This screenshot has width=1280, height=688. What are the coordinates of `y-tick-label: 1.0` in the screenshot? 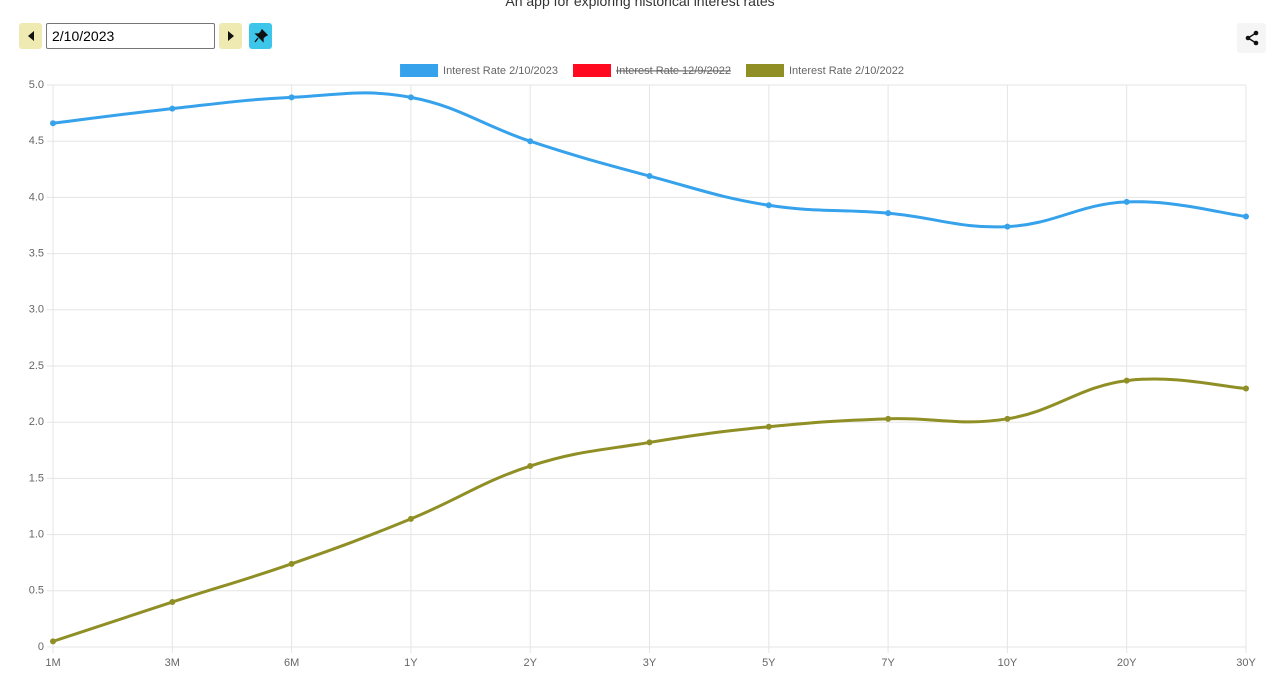 It's located at (36, 535).